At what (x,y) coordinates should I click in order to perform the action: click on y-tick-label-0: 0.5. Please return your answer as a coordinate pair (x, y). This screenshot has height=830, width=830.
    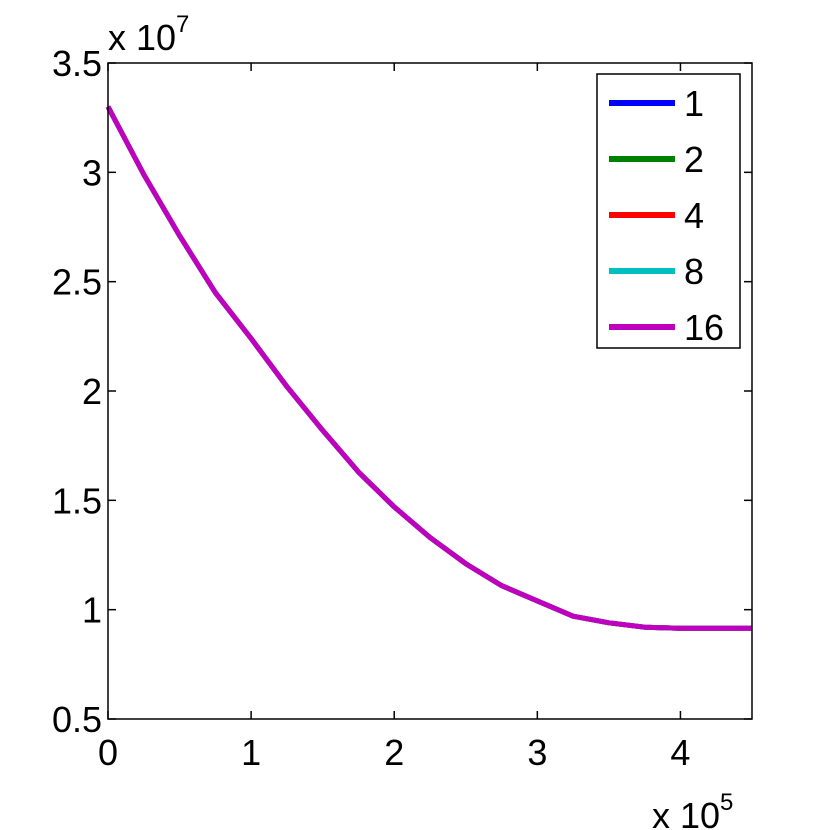
    Looking at the image, I should click on (77, 719).